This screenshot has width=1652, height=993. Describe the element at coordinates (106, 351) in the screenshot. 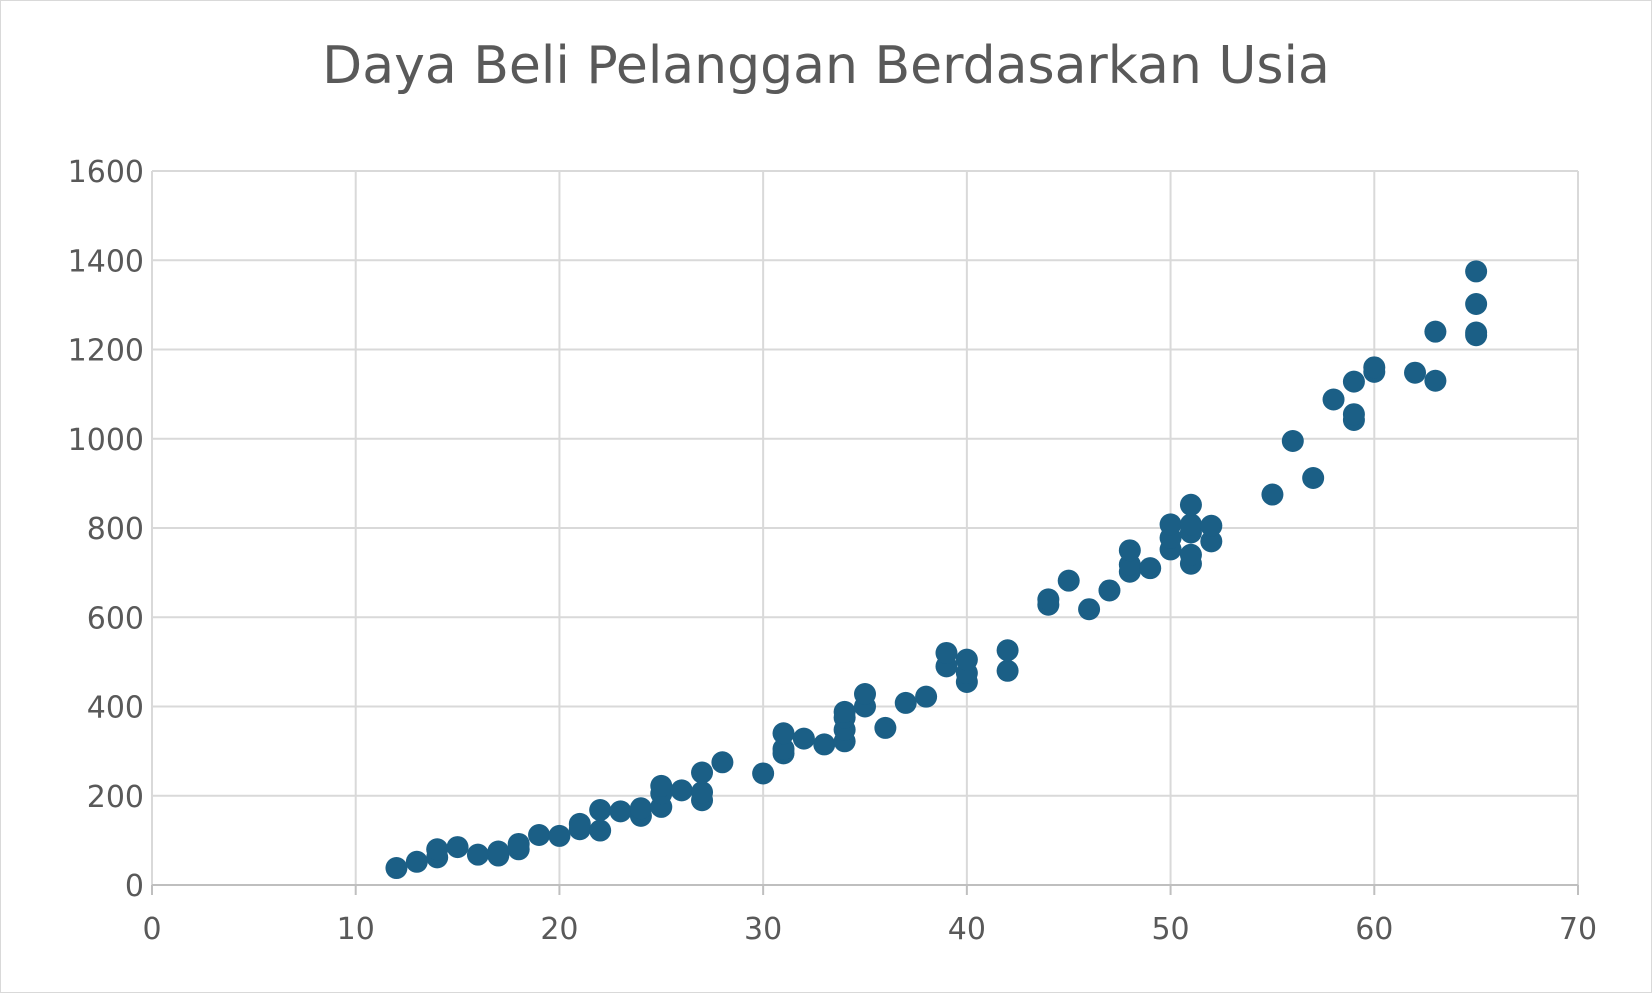

I see `y-tick-label: 1200` at that location.